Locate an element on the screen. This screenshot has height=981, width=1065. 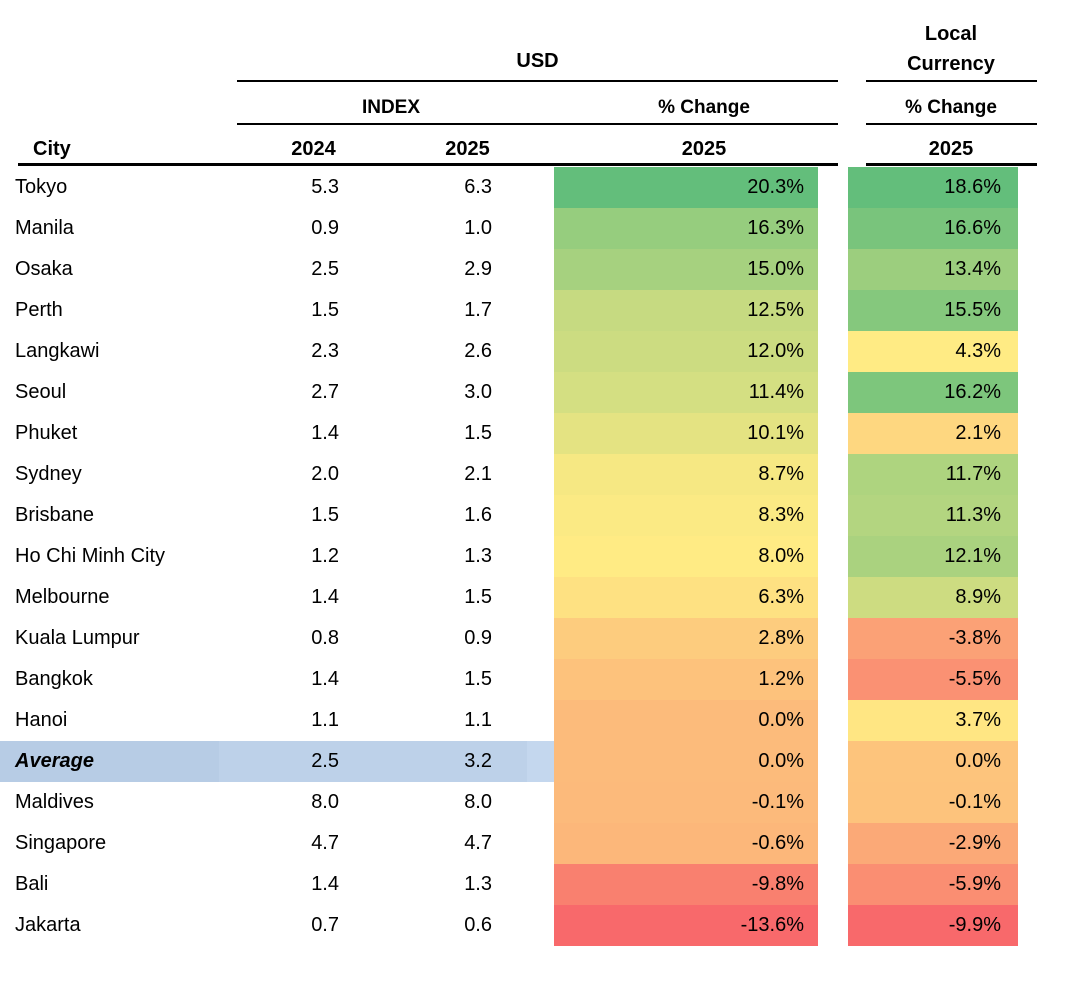
usd-index-2024-cell: 4.7 is located at coordinates (325, 843).